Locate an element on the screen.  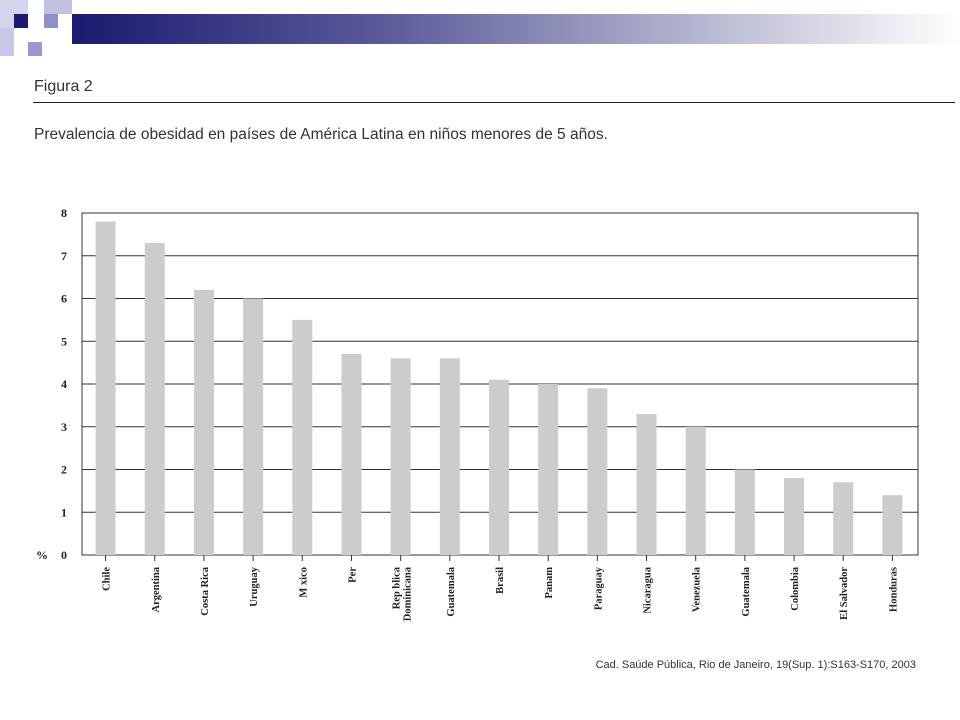
y-axis-label: % is located at coordinates (42, 555).